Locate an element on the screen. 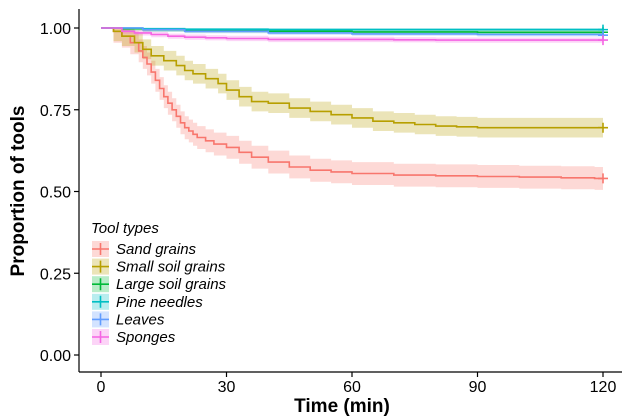 Image resolution: width=624 pixels, height=417 pixels. series-line-sponges is located at coordinates (352, 34).